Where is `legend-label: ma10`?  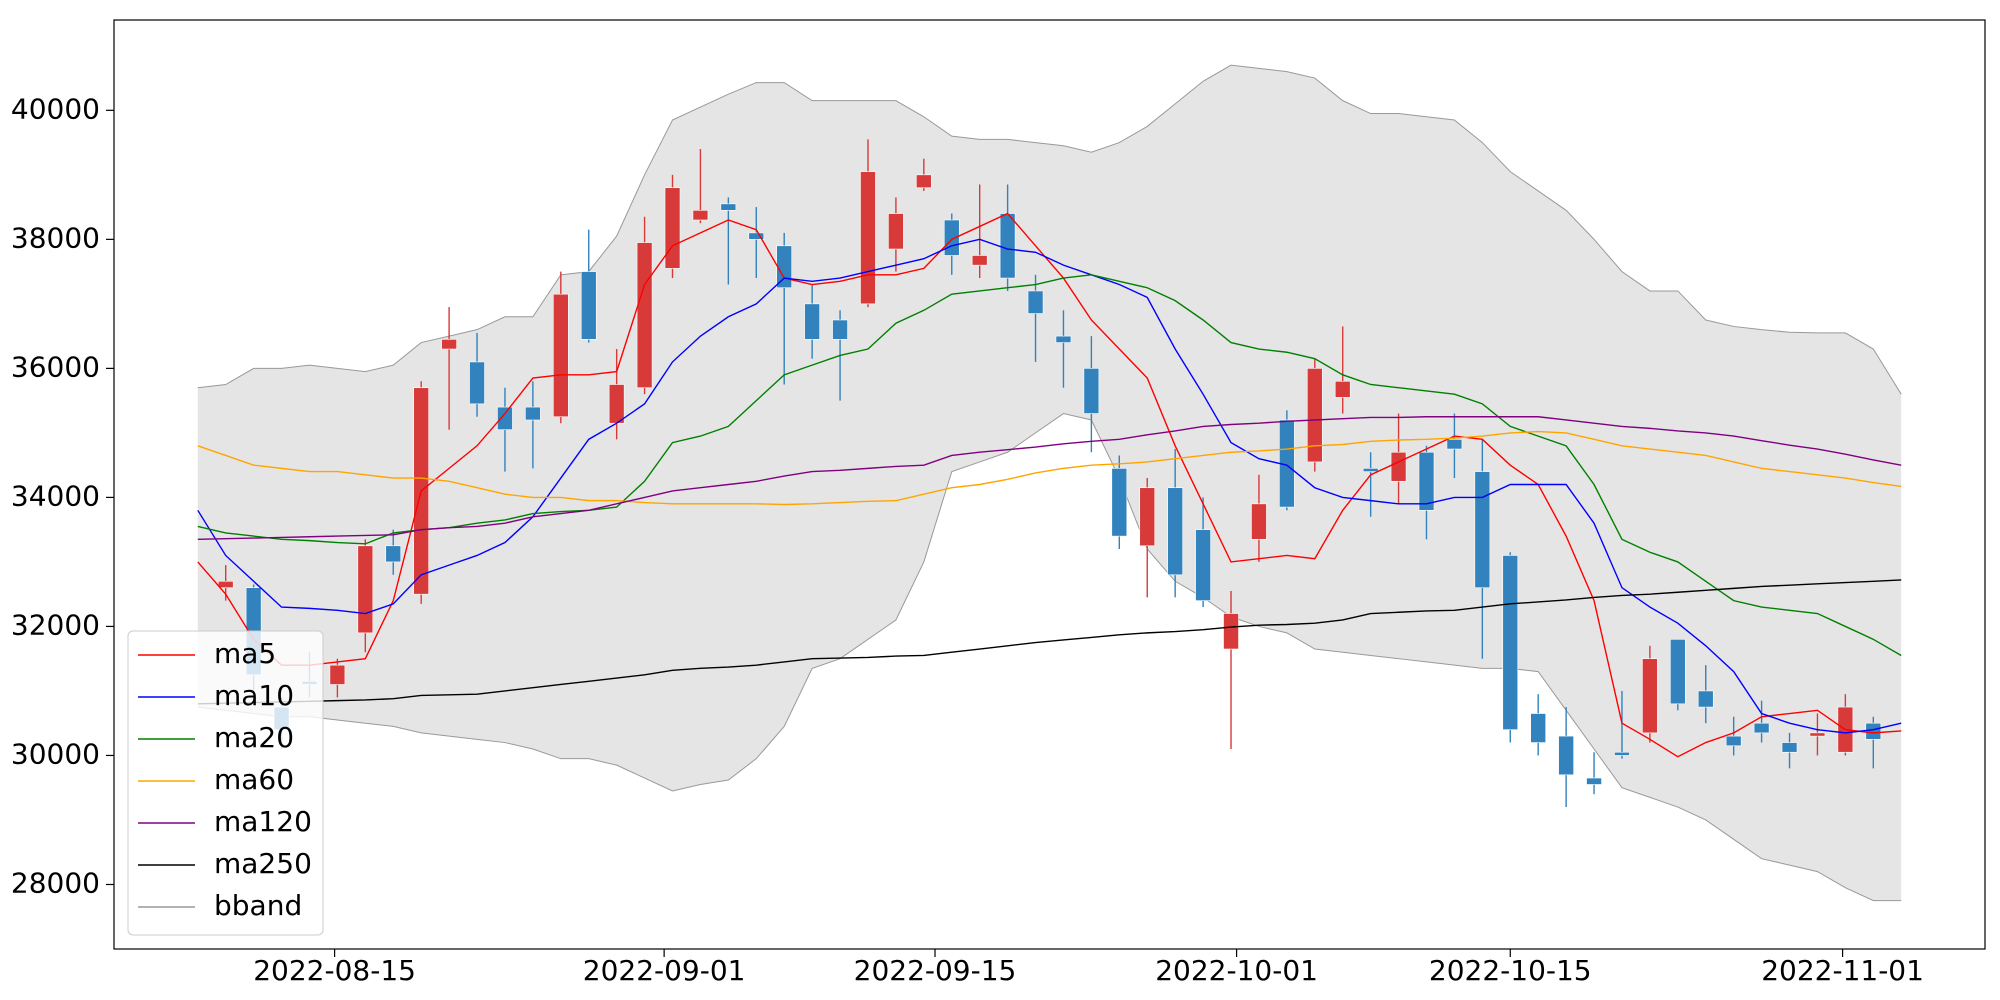 legend-label: ma10 is located at coordinates (254, 695).